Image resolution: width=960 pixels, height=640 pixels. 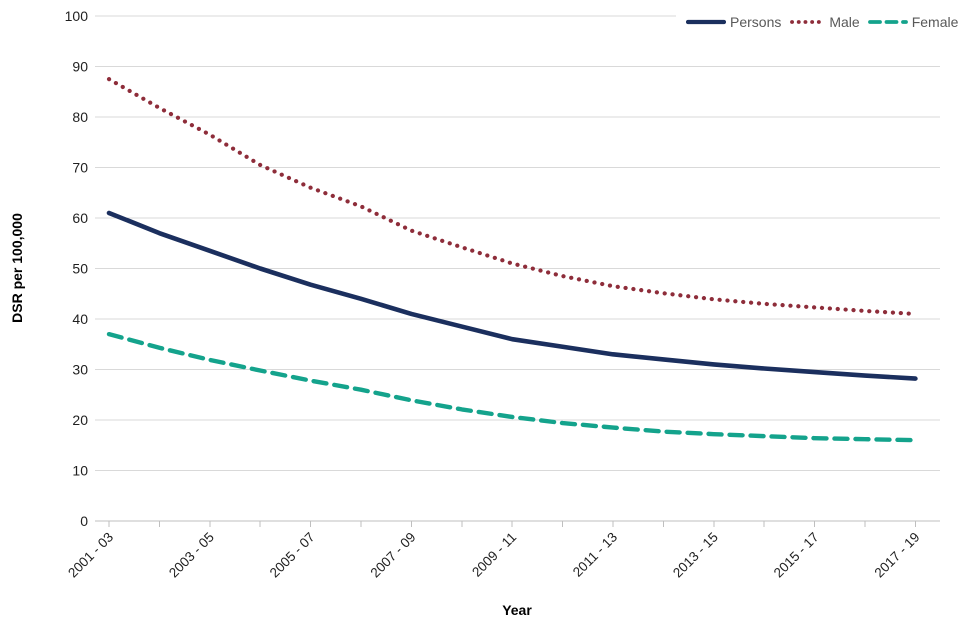 I want to click on x-tick-label: 2013 - 15, so click(x=695, y=555).